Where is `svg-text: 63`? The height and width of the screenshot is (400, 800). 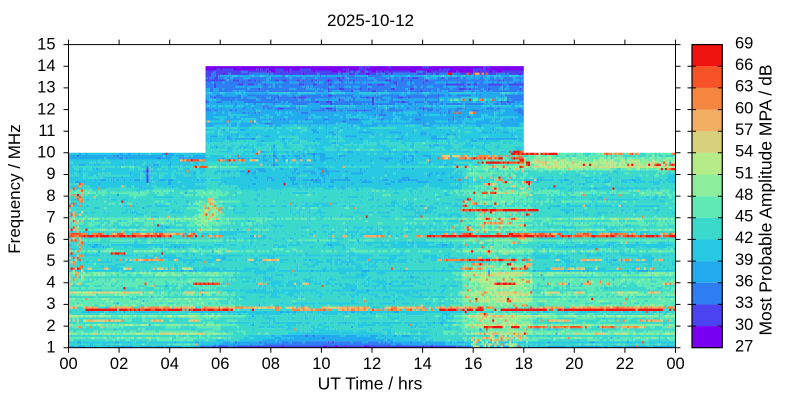
svg-text: 63 is located at coordinates (744, 87).